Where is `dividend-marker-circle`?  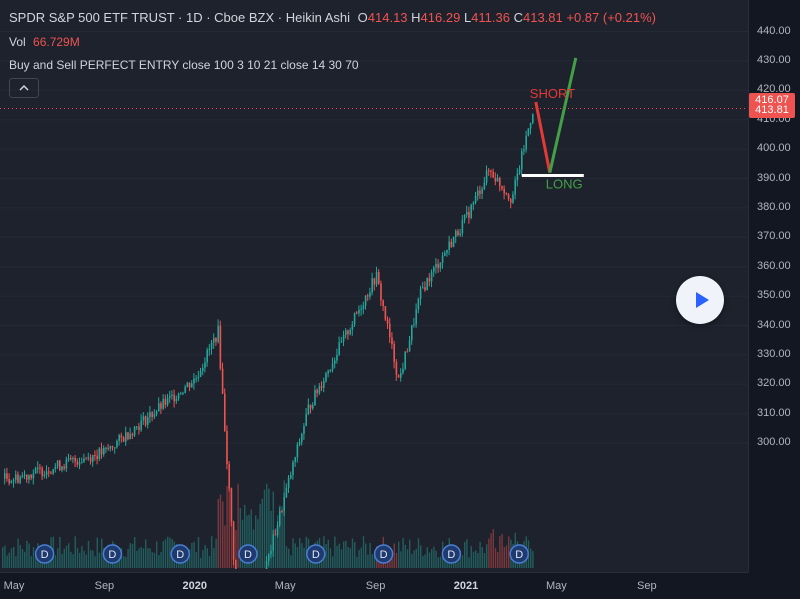
dividend-marker-circle is located at coordinates (248, 554).